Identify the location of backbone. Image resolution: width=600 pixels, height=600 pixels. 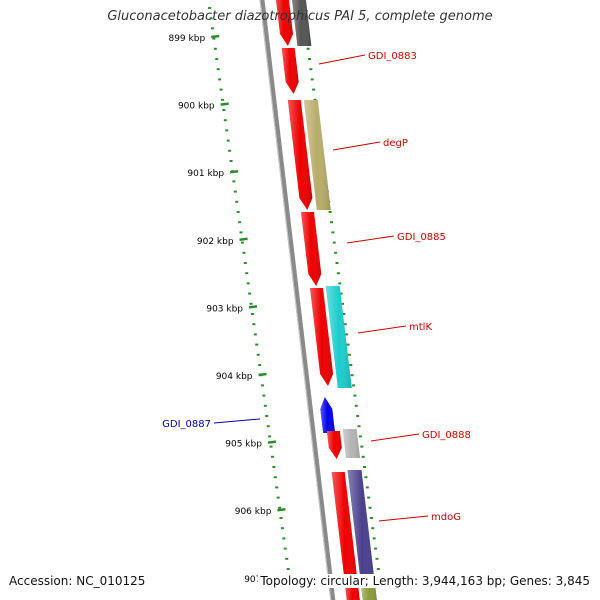
(297, 300).